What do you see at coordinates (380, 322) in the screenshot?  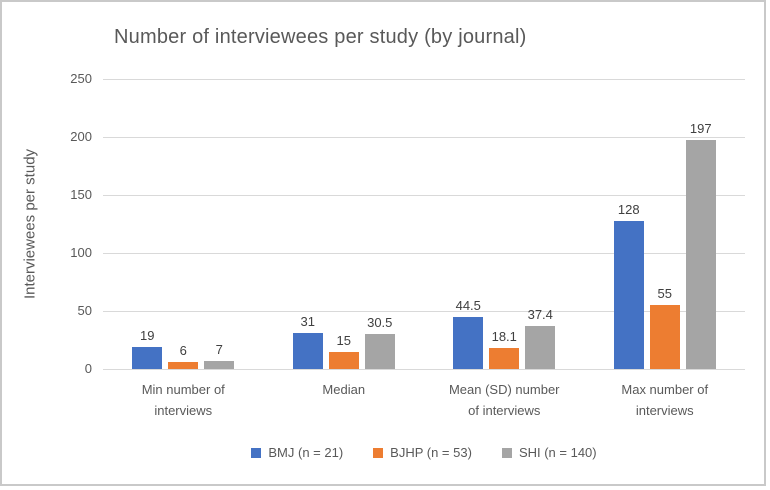 I see `data-label: 30.5` at bounding box center [380, 322].